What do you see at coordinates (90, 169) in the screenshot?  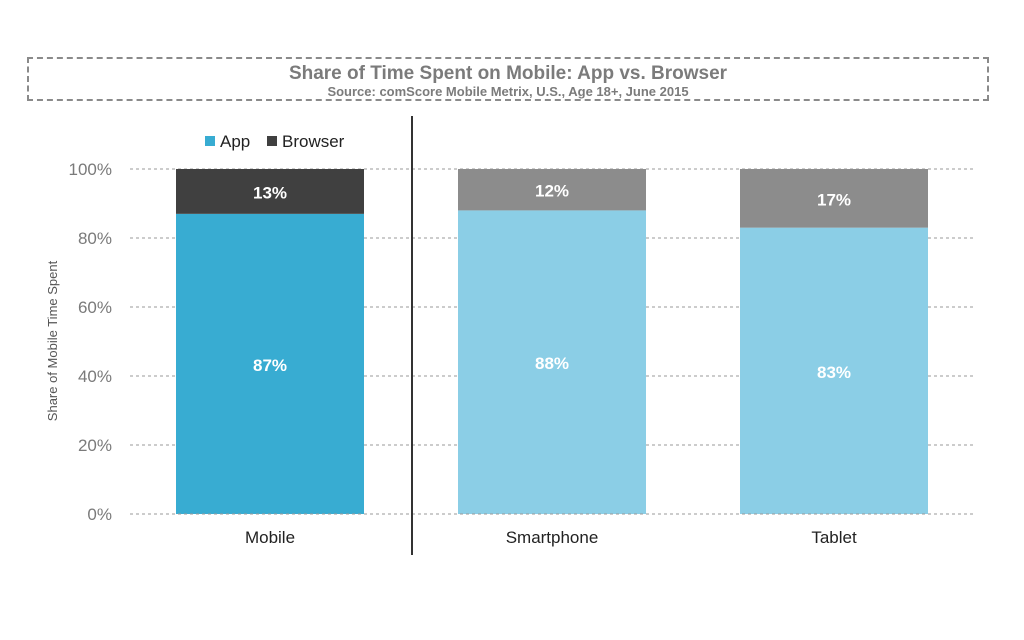 I see `y-tick-label: 100%` at bounding box center [90, 169].